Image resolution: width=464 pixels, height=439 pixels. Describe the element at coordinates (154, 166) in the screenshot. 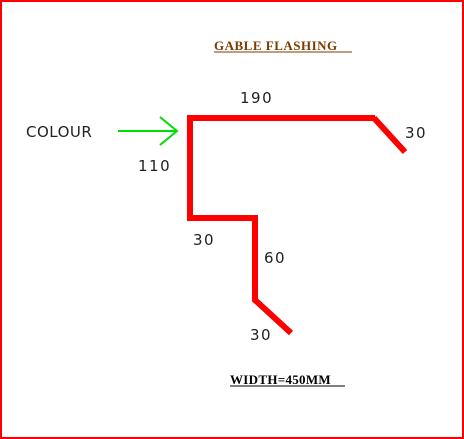

I see `dimension-left-vertical: 110` at that location.